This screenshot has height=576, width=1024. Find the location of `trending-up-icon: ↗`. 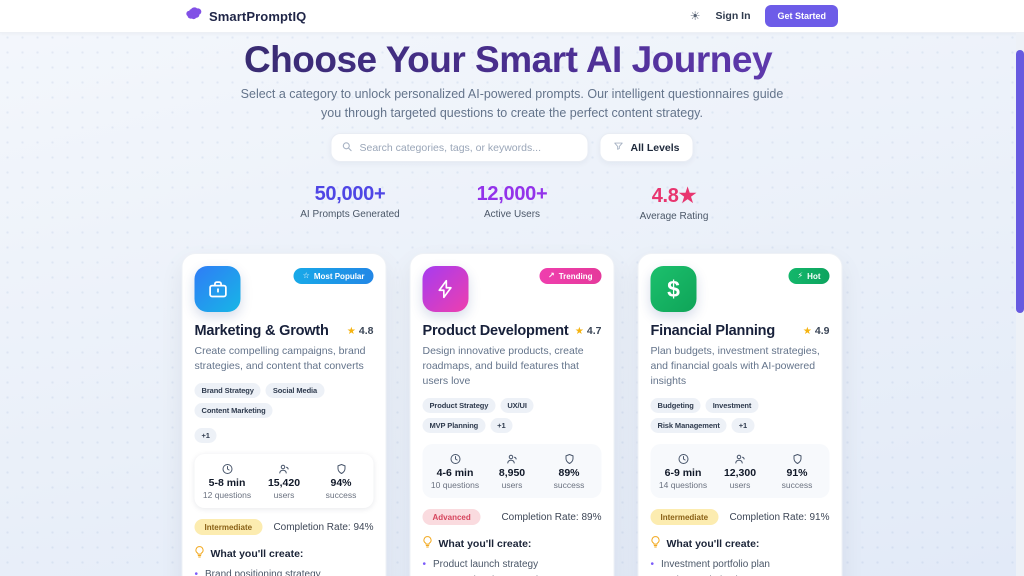

trending-up-icon: ↗ is located at coordinates (551, 275).